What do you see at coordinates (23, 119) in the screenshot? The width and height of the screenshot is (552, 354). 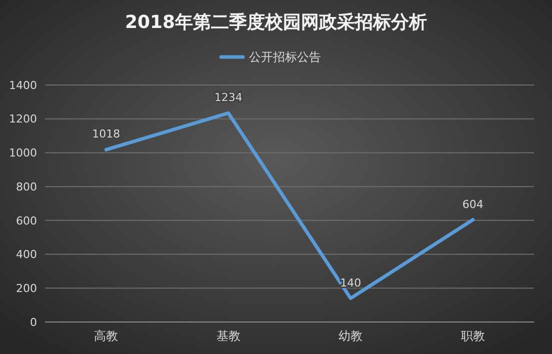 I see `y-tick-label: 1200` at bounding box center [23, 119].